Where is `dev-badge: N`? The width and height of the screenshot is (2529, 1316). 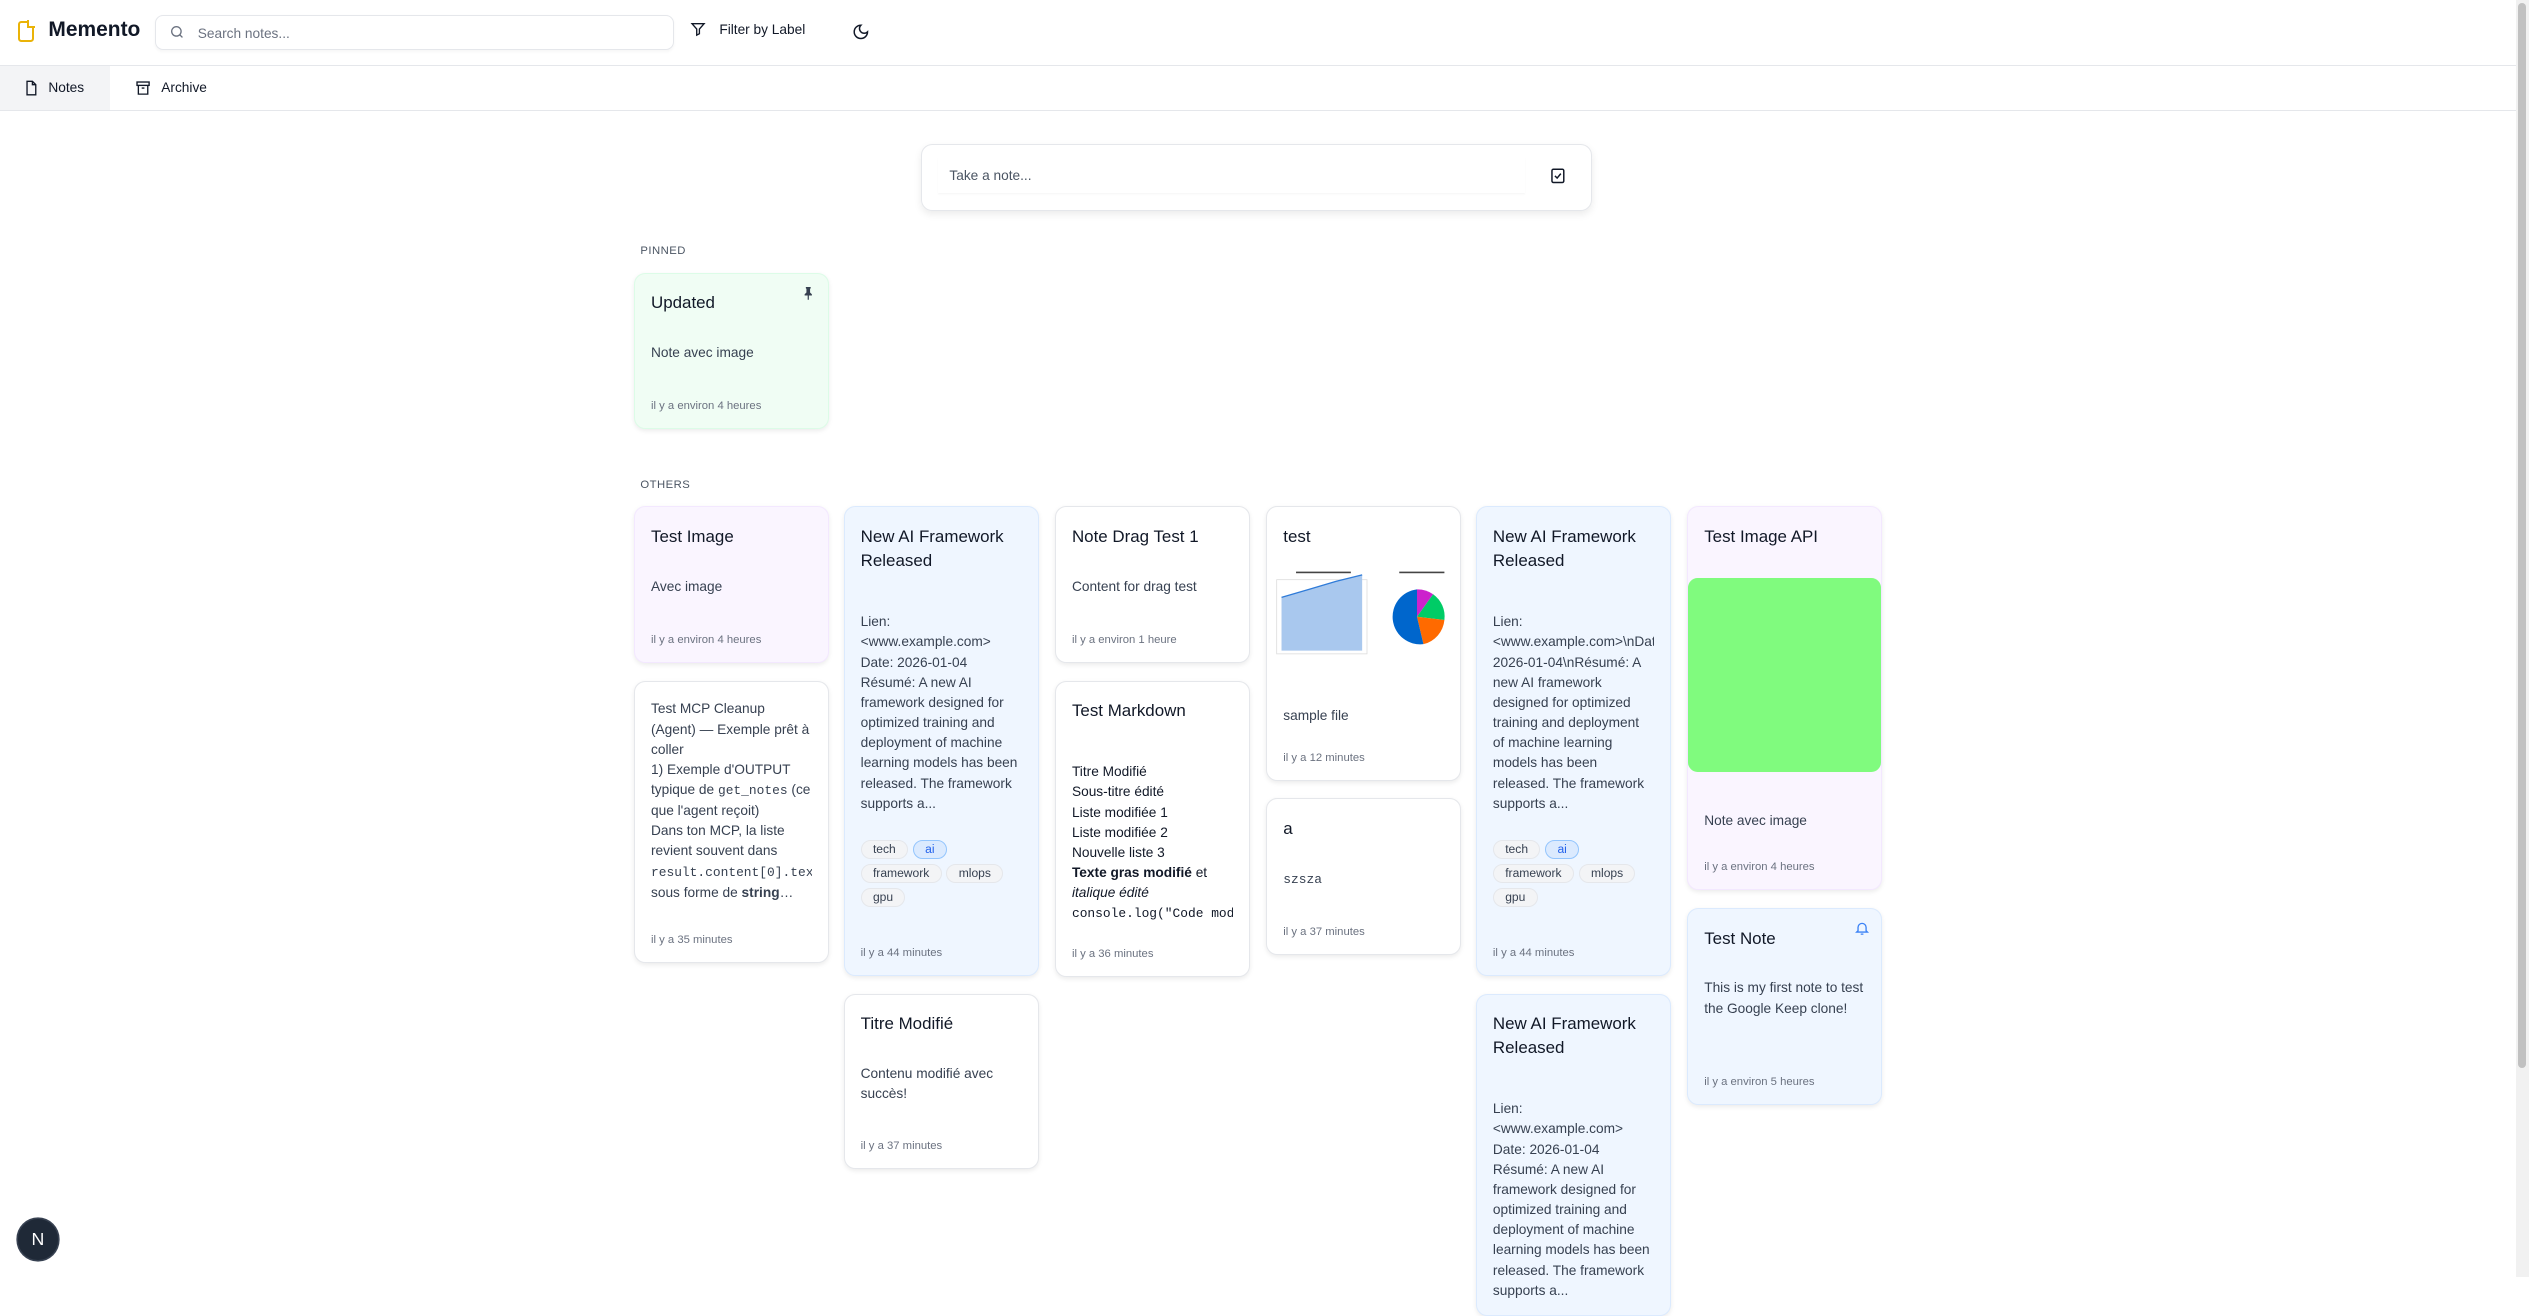 dev-badge: N is located at coordinates (38, 1239).